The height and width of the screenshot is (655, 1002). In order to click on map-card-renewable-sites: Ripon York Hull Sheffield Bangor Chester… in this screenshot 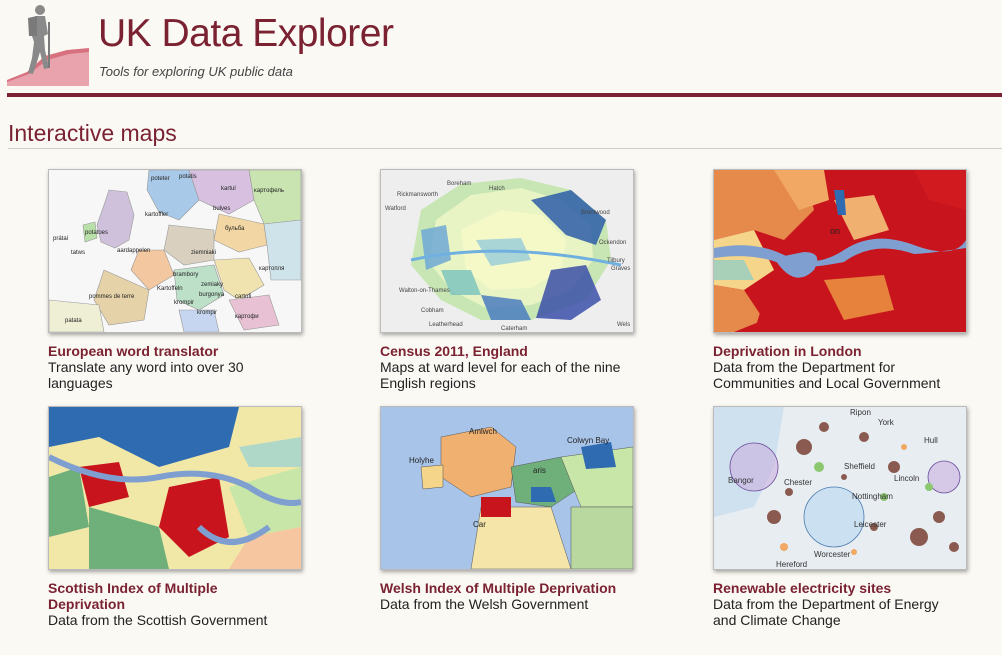, I will do `click(848, 521)`.